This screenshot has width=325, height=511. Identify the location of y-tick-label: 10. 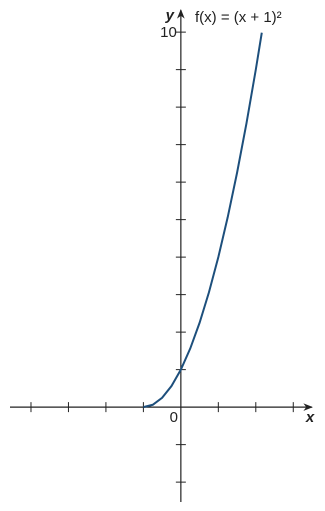
(168, 32).